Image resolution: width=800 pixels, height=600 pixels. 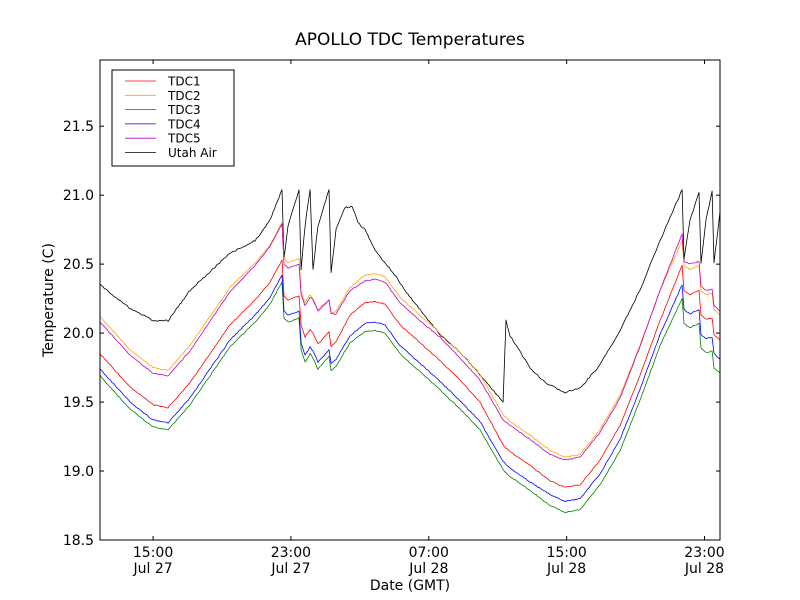 What do you see at coordinates (78, 196) in the screenshot?
I see `y-tick-label: 21.0` at bounding box center [78, 196].